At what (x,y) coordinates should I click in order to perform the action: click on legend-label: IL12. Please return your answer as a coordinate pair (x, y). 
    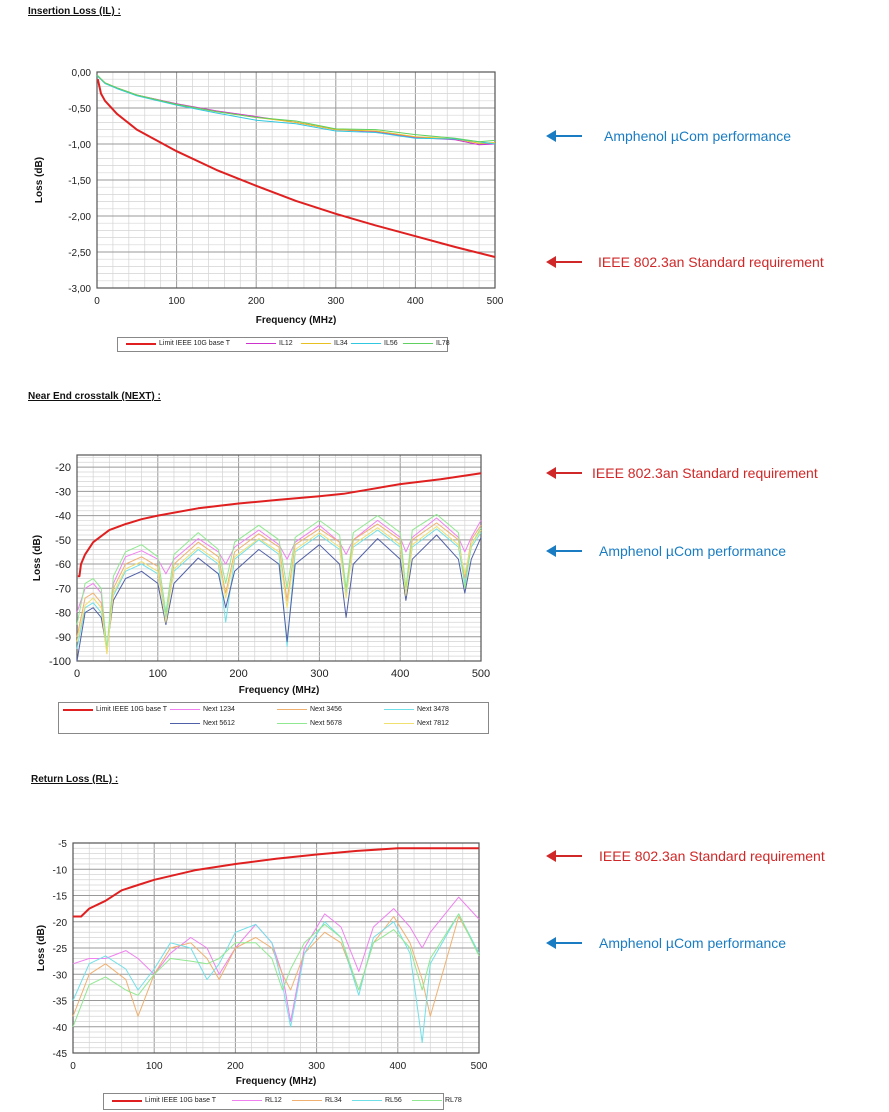
    Looking at the image, I should click on (286, 343).